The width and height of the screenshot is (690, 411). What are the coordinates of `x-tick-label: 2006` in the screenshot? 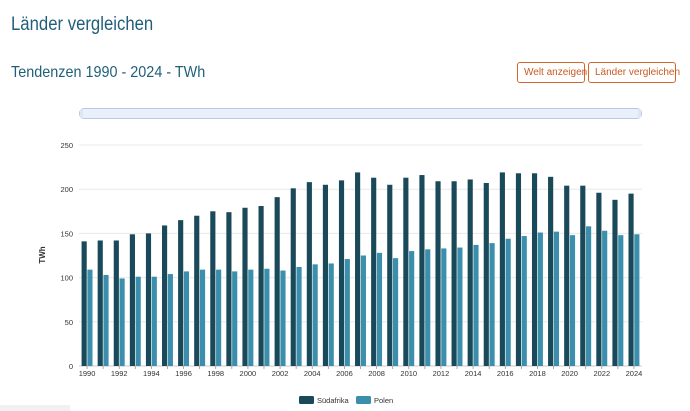 It's located at (344, 373).